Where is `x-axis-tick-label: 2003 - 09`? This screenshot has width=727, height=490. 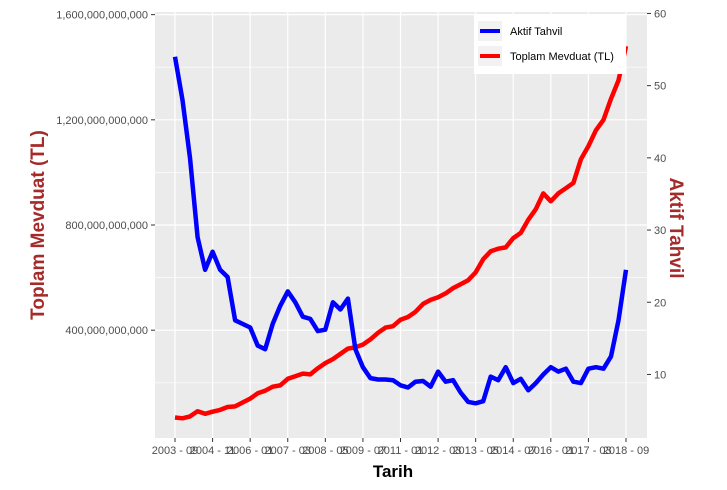 x-axis-tick-label: 2003 - 09 is located at coordinates (175, 451).